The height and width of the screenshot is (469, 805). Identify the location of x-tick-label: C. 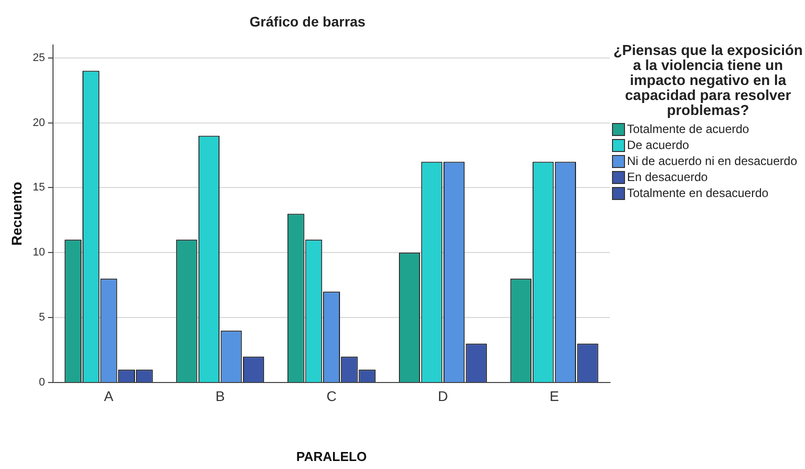
(331, 396).